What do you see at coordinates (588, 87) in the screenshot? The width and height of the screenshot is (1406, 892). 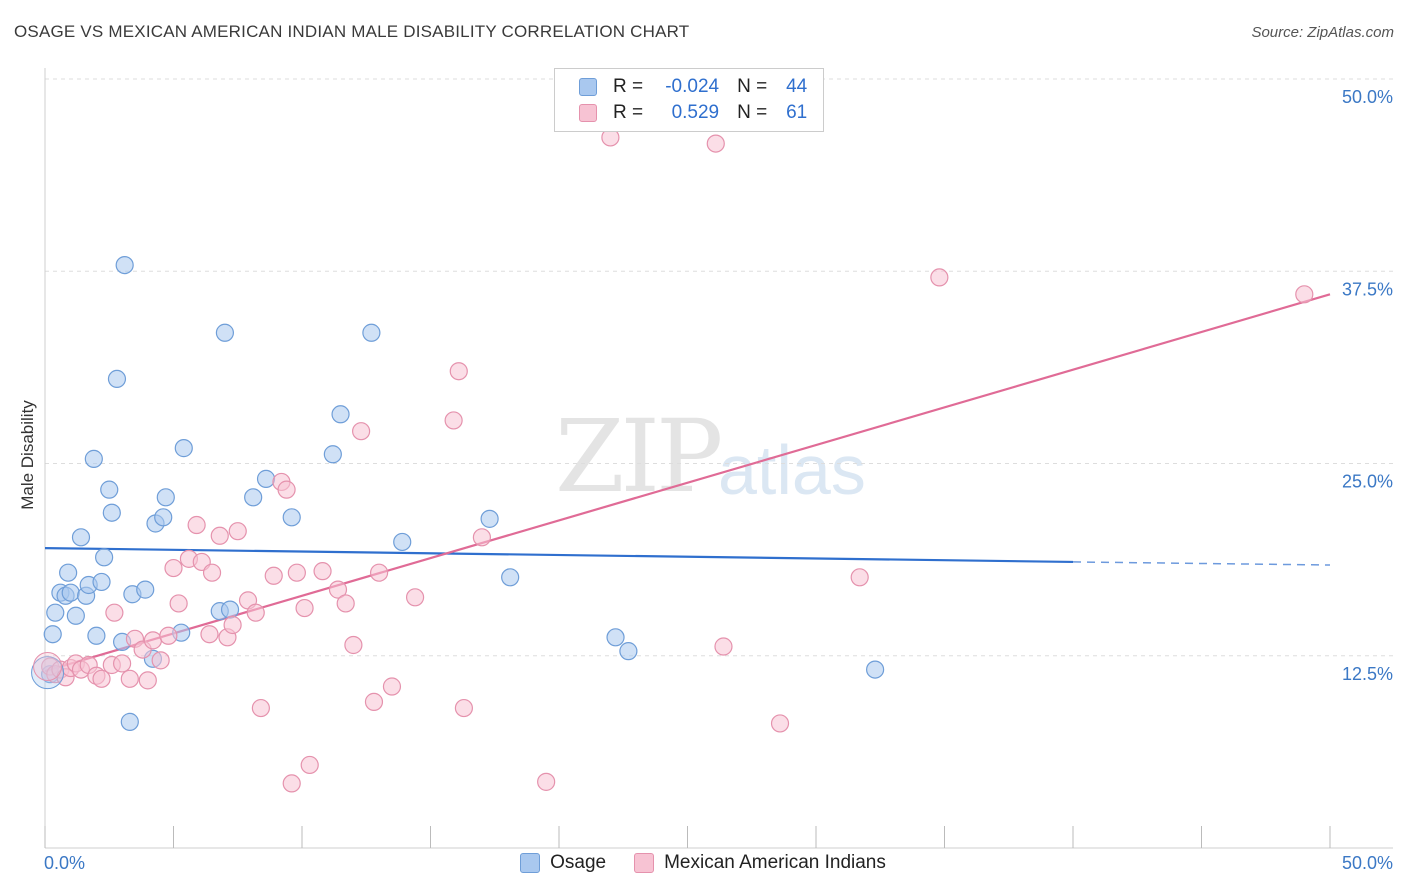 I see `osage-swatch` at bounding box center [588, 87].